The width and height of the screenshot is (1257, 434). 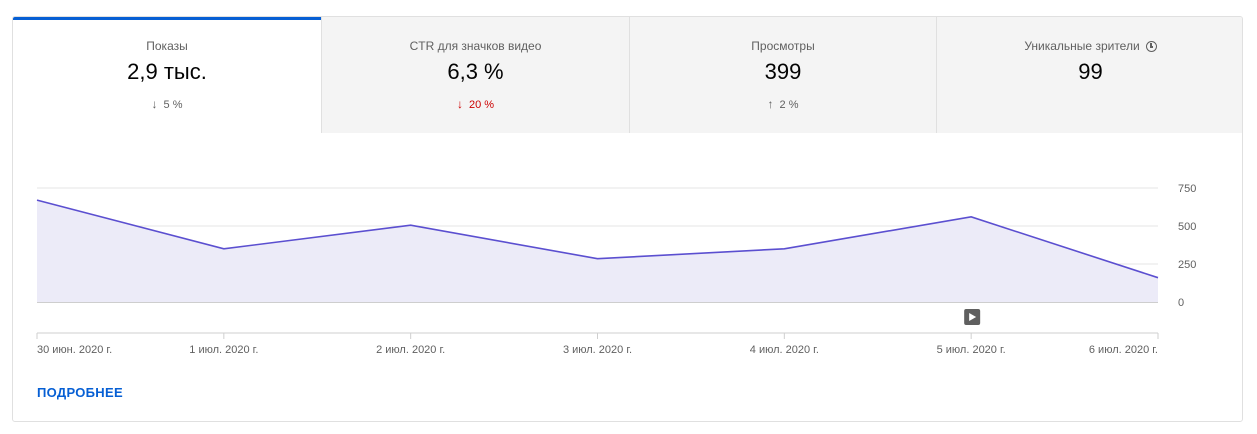 I want to click on x-tick-label: 4 июл. 2020 г., so click(x=784, y=350).